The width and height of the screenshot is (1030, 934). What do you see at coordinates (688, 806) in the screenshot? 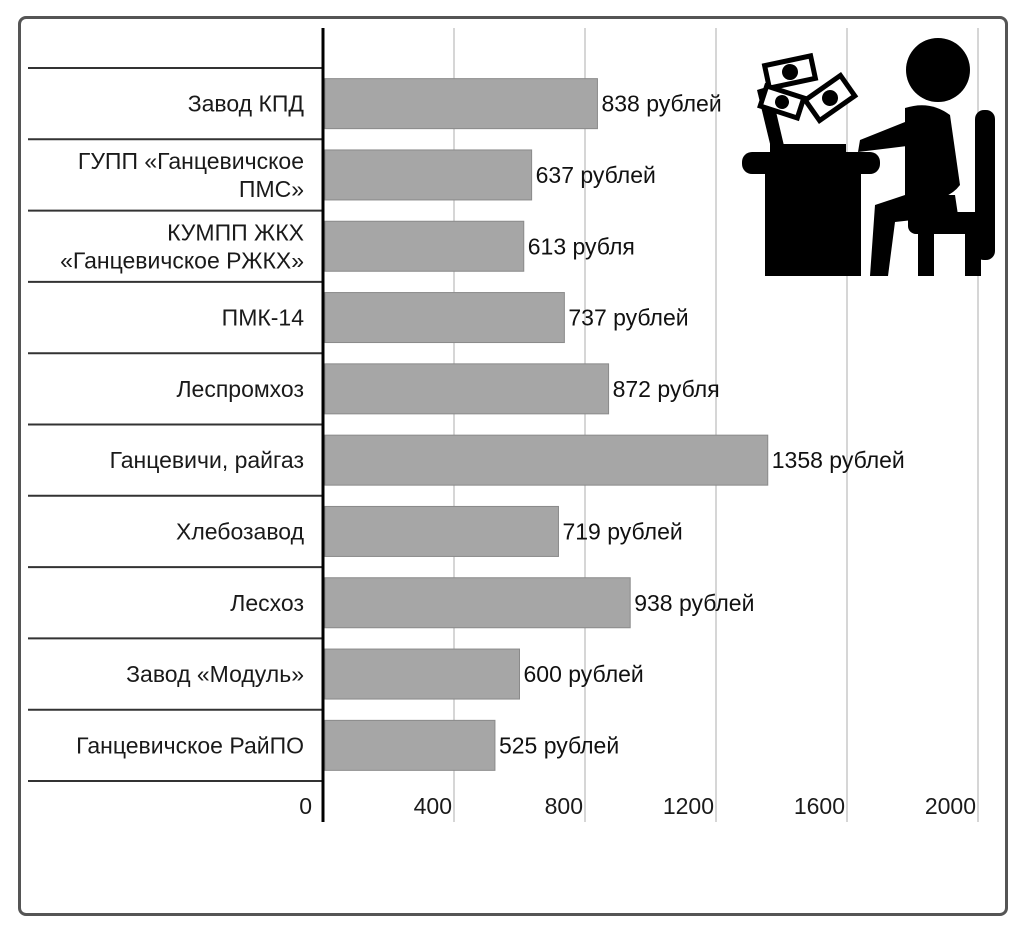
I see `x-tick-label: 1200` at bounding box center [688, 806].